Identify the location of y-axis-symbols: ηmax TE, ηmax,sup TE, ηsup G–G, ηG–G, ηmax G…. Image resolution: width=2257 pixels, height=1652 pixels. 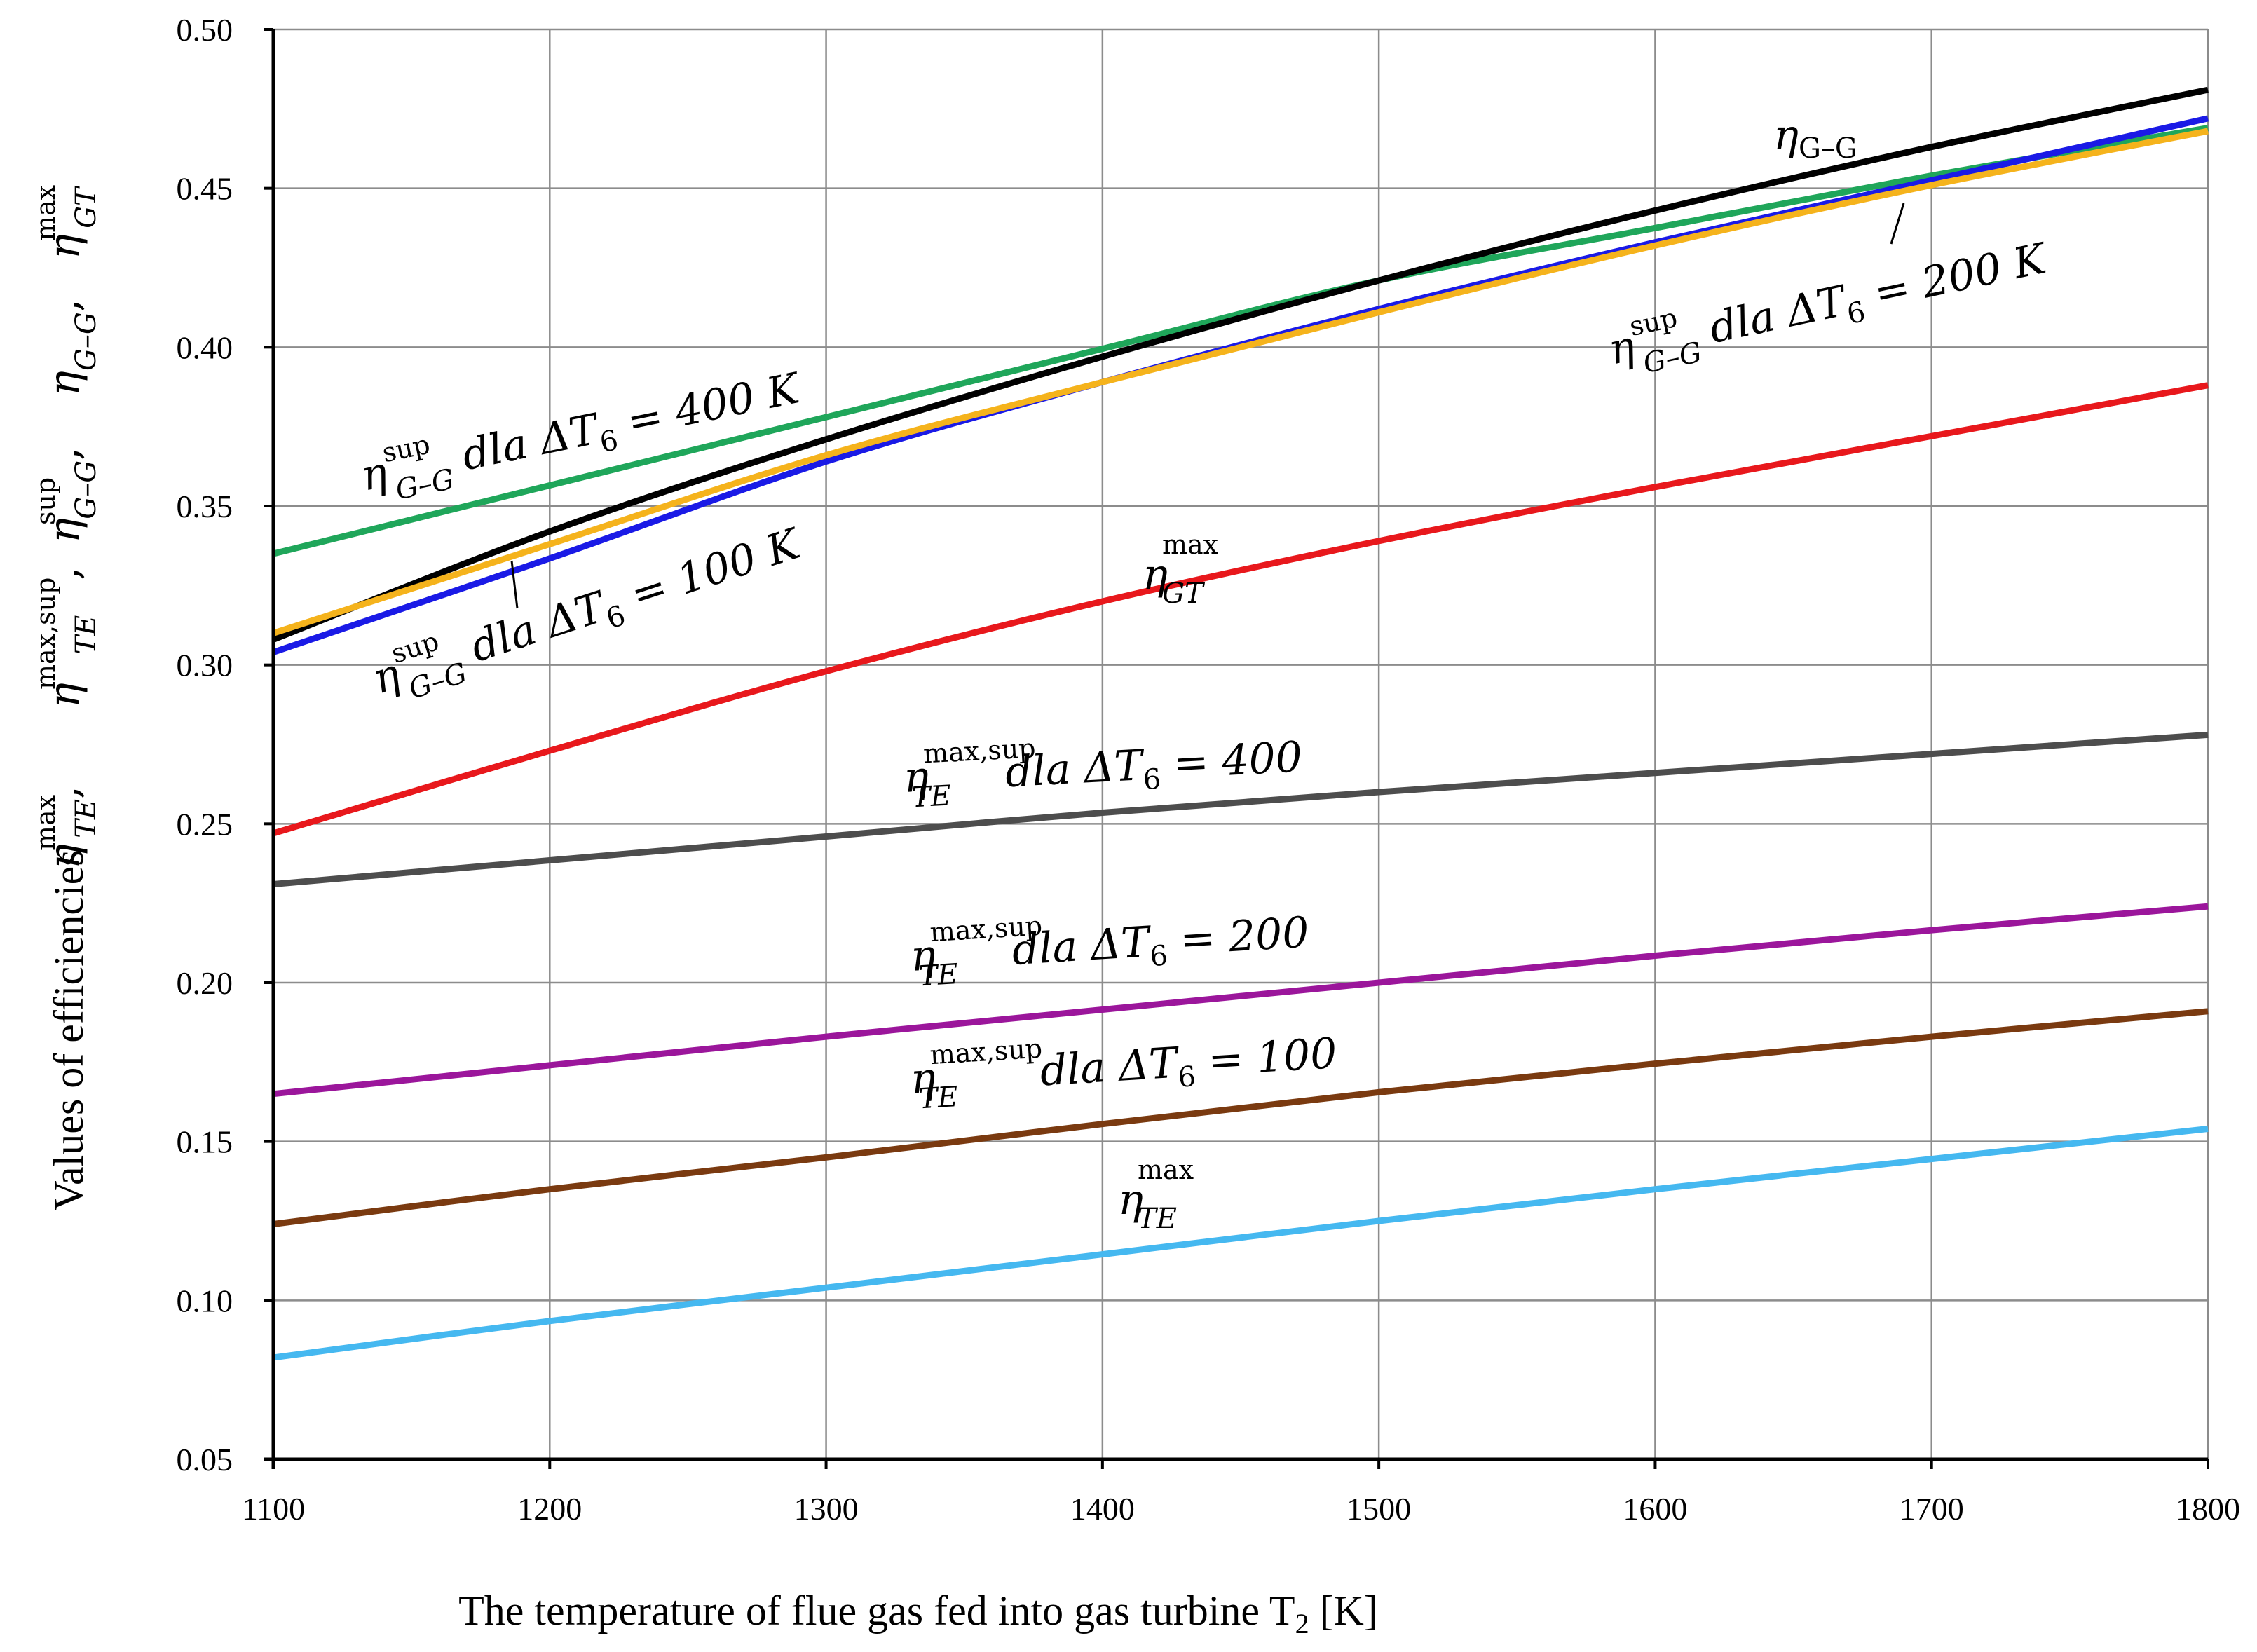
(66, 527).